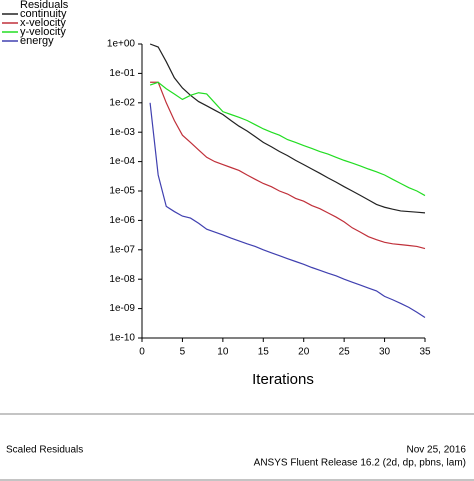 This screenshot has width=474, height=481. I want to click on y-tick-label: 1e-09, so click(122, 308).